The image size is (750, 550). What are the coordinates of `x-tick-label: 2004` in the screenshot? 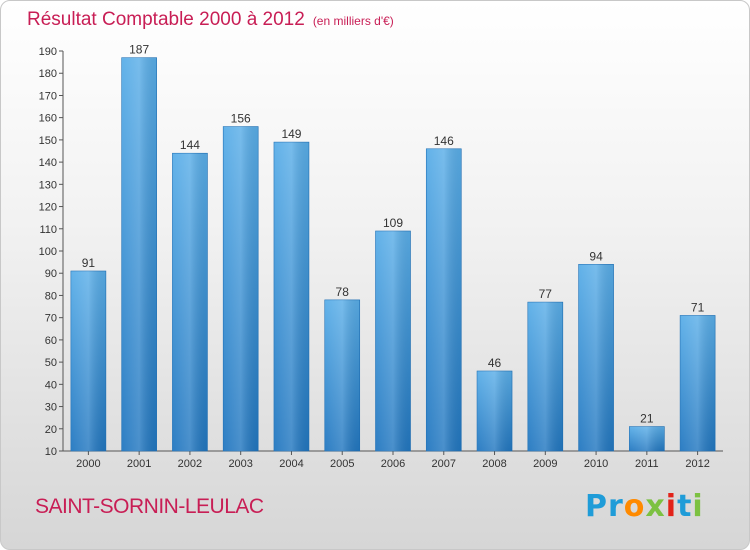 It's located at (291, 464).